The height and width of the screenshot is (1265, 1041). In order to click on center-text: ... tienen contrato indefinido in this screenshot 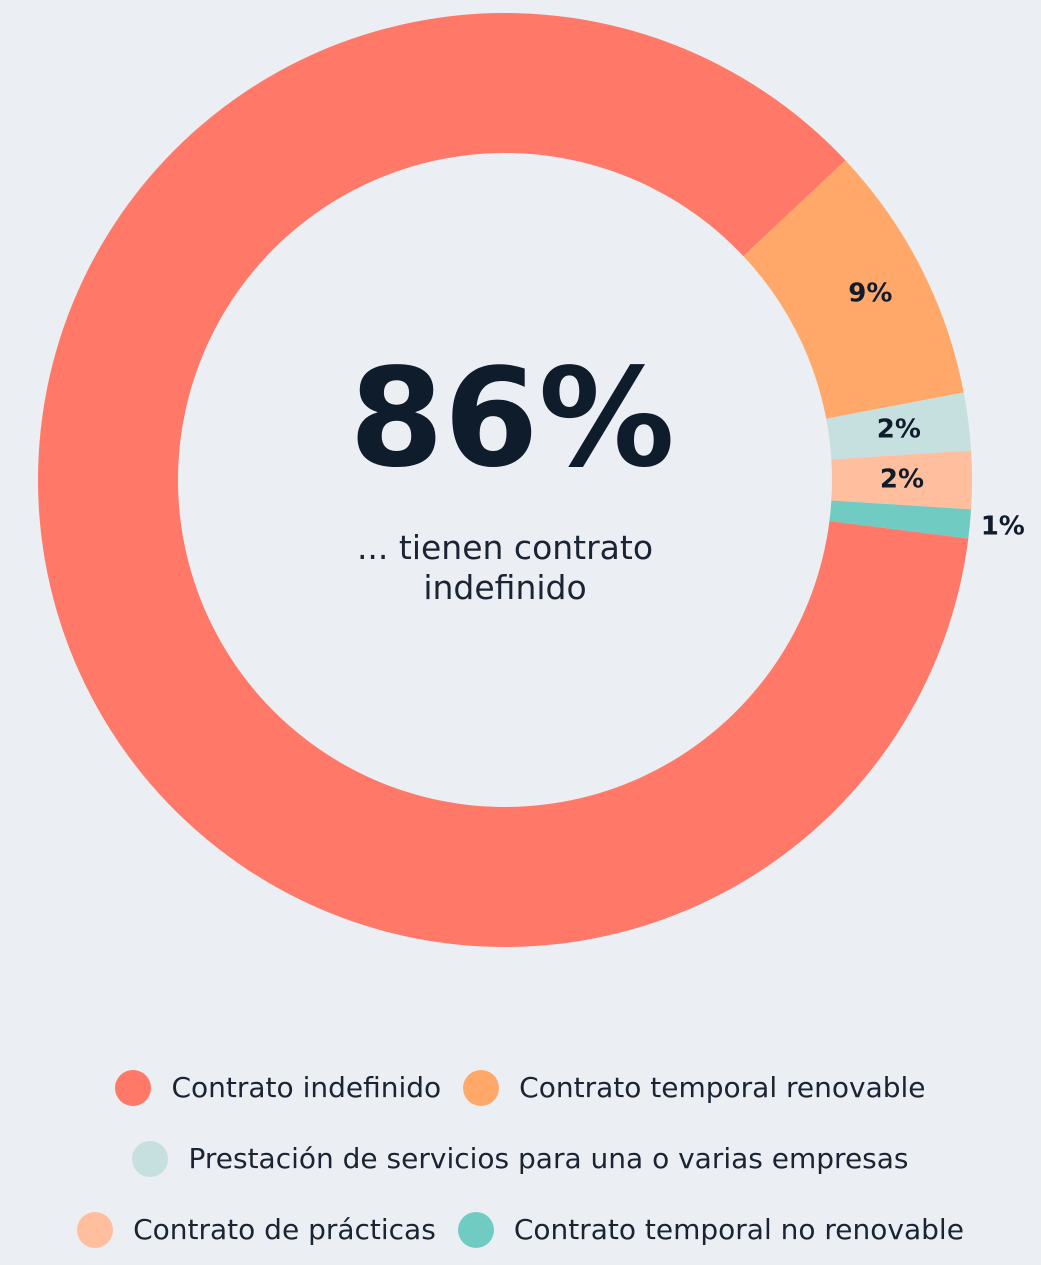, I will do `click(505, 567)`.